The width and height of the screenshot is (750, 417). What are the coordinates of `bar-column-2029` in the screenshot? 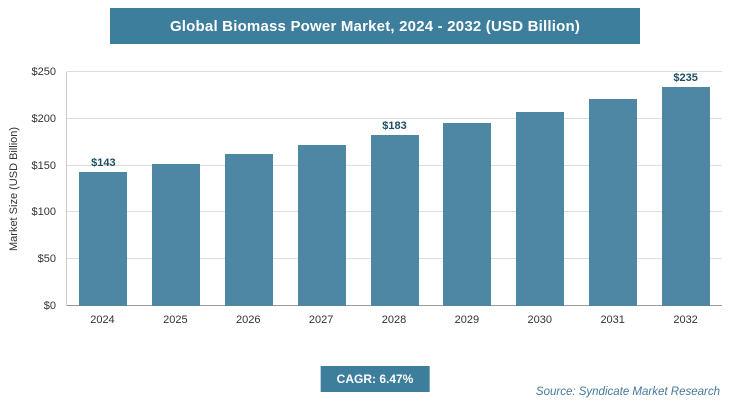 It's located at (467, 189).